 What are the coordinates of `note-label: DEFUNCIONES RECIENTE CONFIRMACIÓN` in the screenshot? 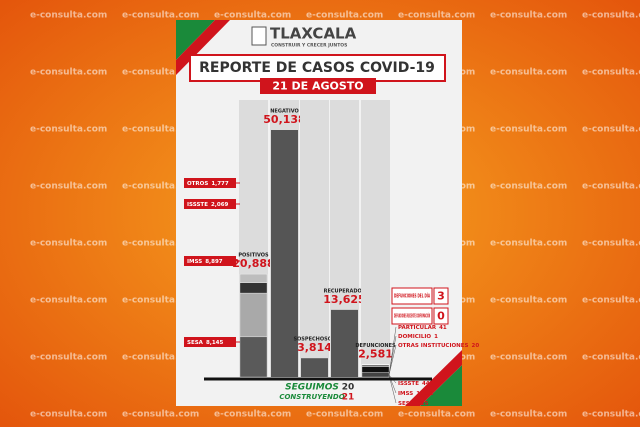 It's located at (412, 316).